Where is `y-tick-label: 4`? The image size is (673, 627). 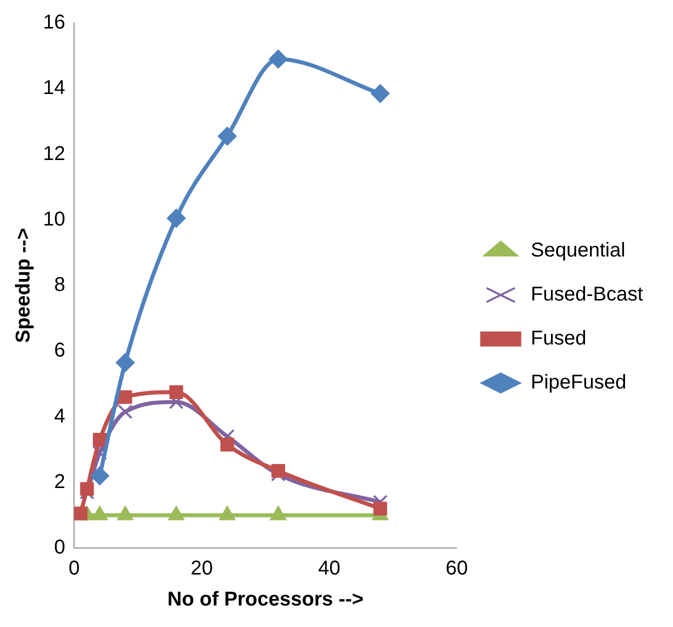
y-tick-label: 4 is located at coordinates (60, 416).